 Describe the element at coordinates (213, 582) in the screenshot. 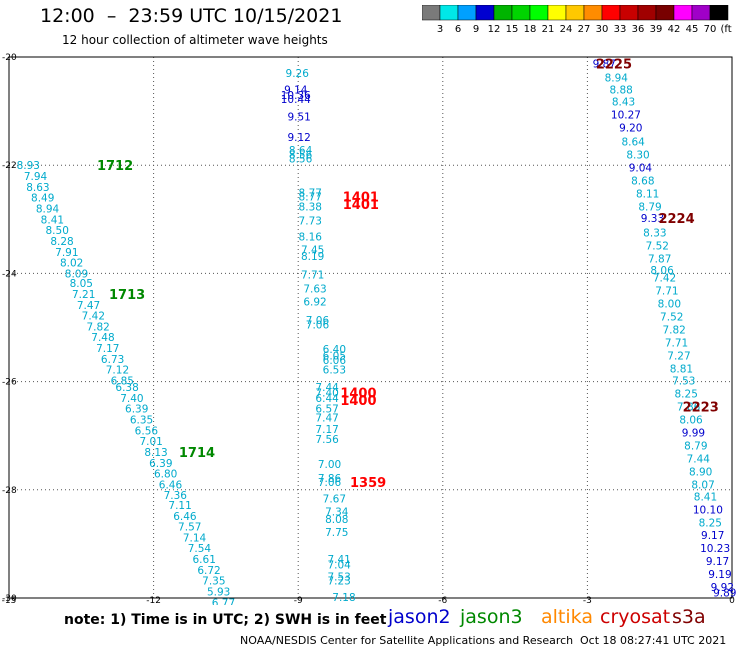

I see `wave-height-value: 7.35` at that location.